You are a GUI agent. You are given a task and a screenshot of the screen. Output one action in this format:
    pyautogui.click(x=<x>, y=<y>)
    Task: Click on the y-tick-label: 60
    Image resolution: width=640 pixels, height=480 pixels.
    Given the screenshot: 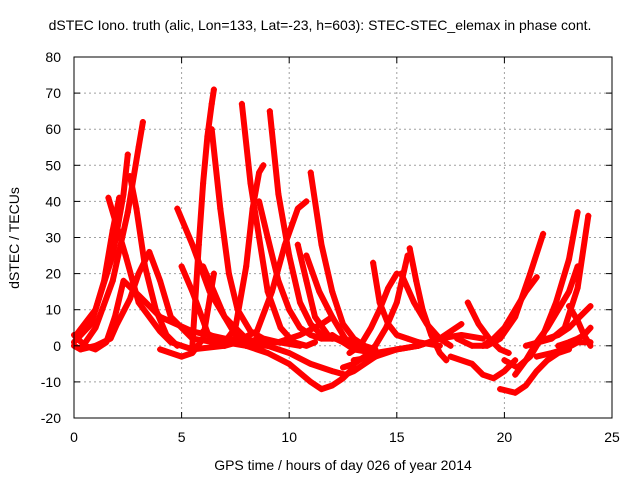 What is the action you would take?
    pyautogui.click(x=53, y=129)
    